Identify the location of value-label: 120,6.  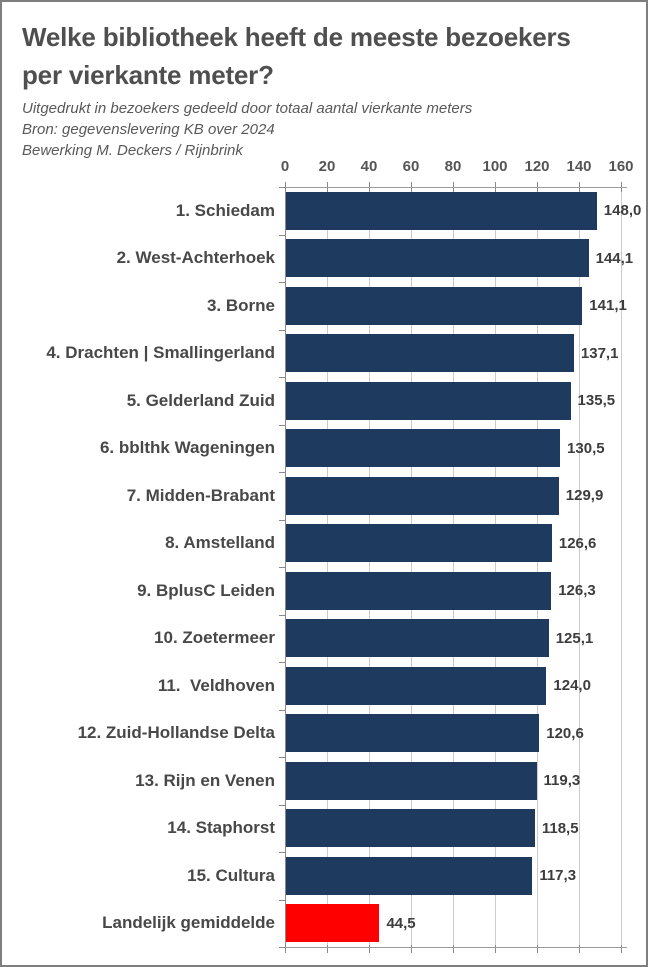
(565, 733).